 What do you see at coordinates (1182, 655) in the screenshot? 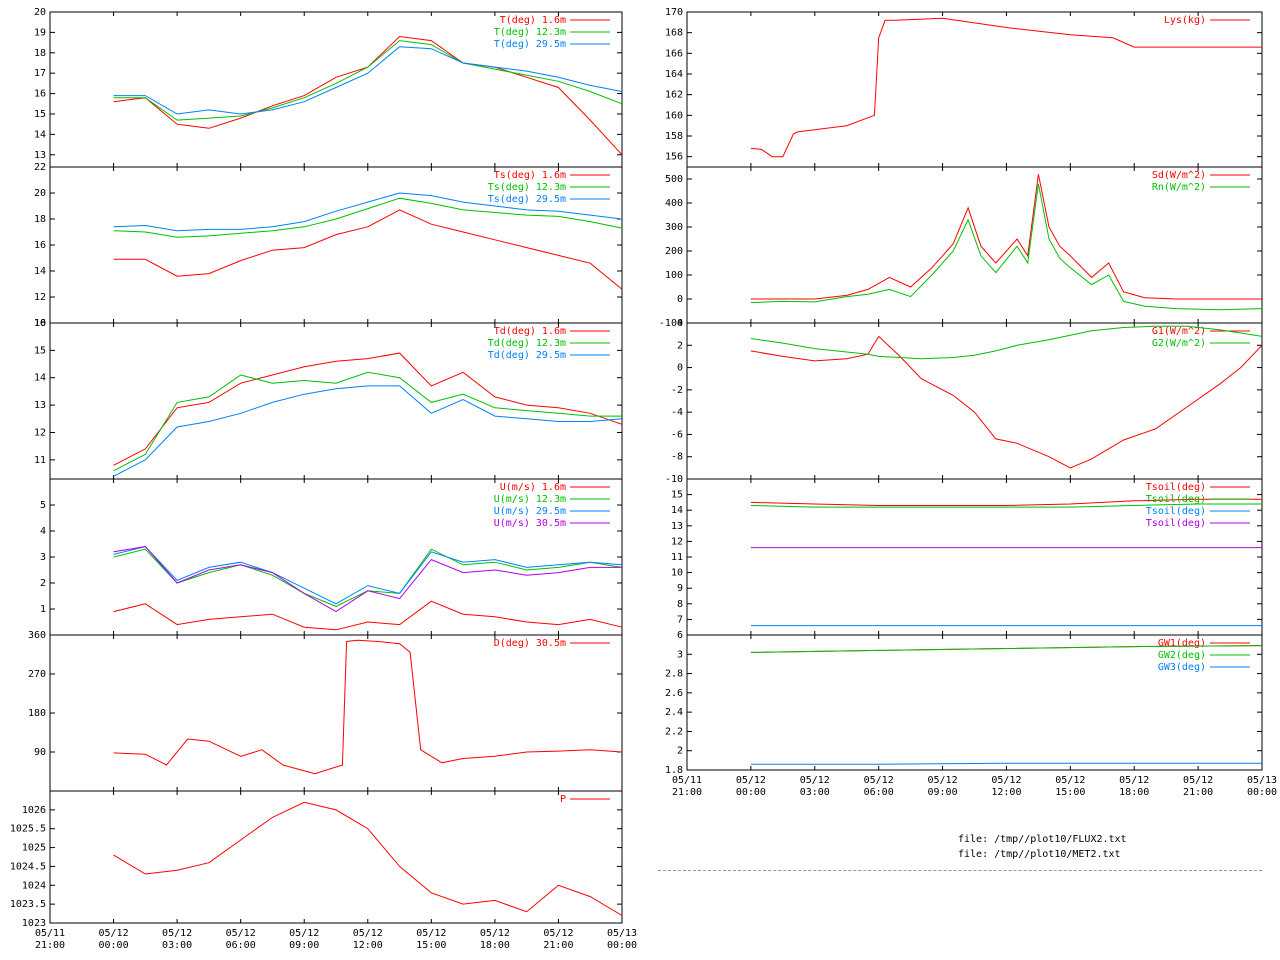
I see `legend-label: GW2(deg)` at bounding box center [1182, 655].